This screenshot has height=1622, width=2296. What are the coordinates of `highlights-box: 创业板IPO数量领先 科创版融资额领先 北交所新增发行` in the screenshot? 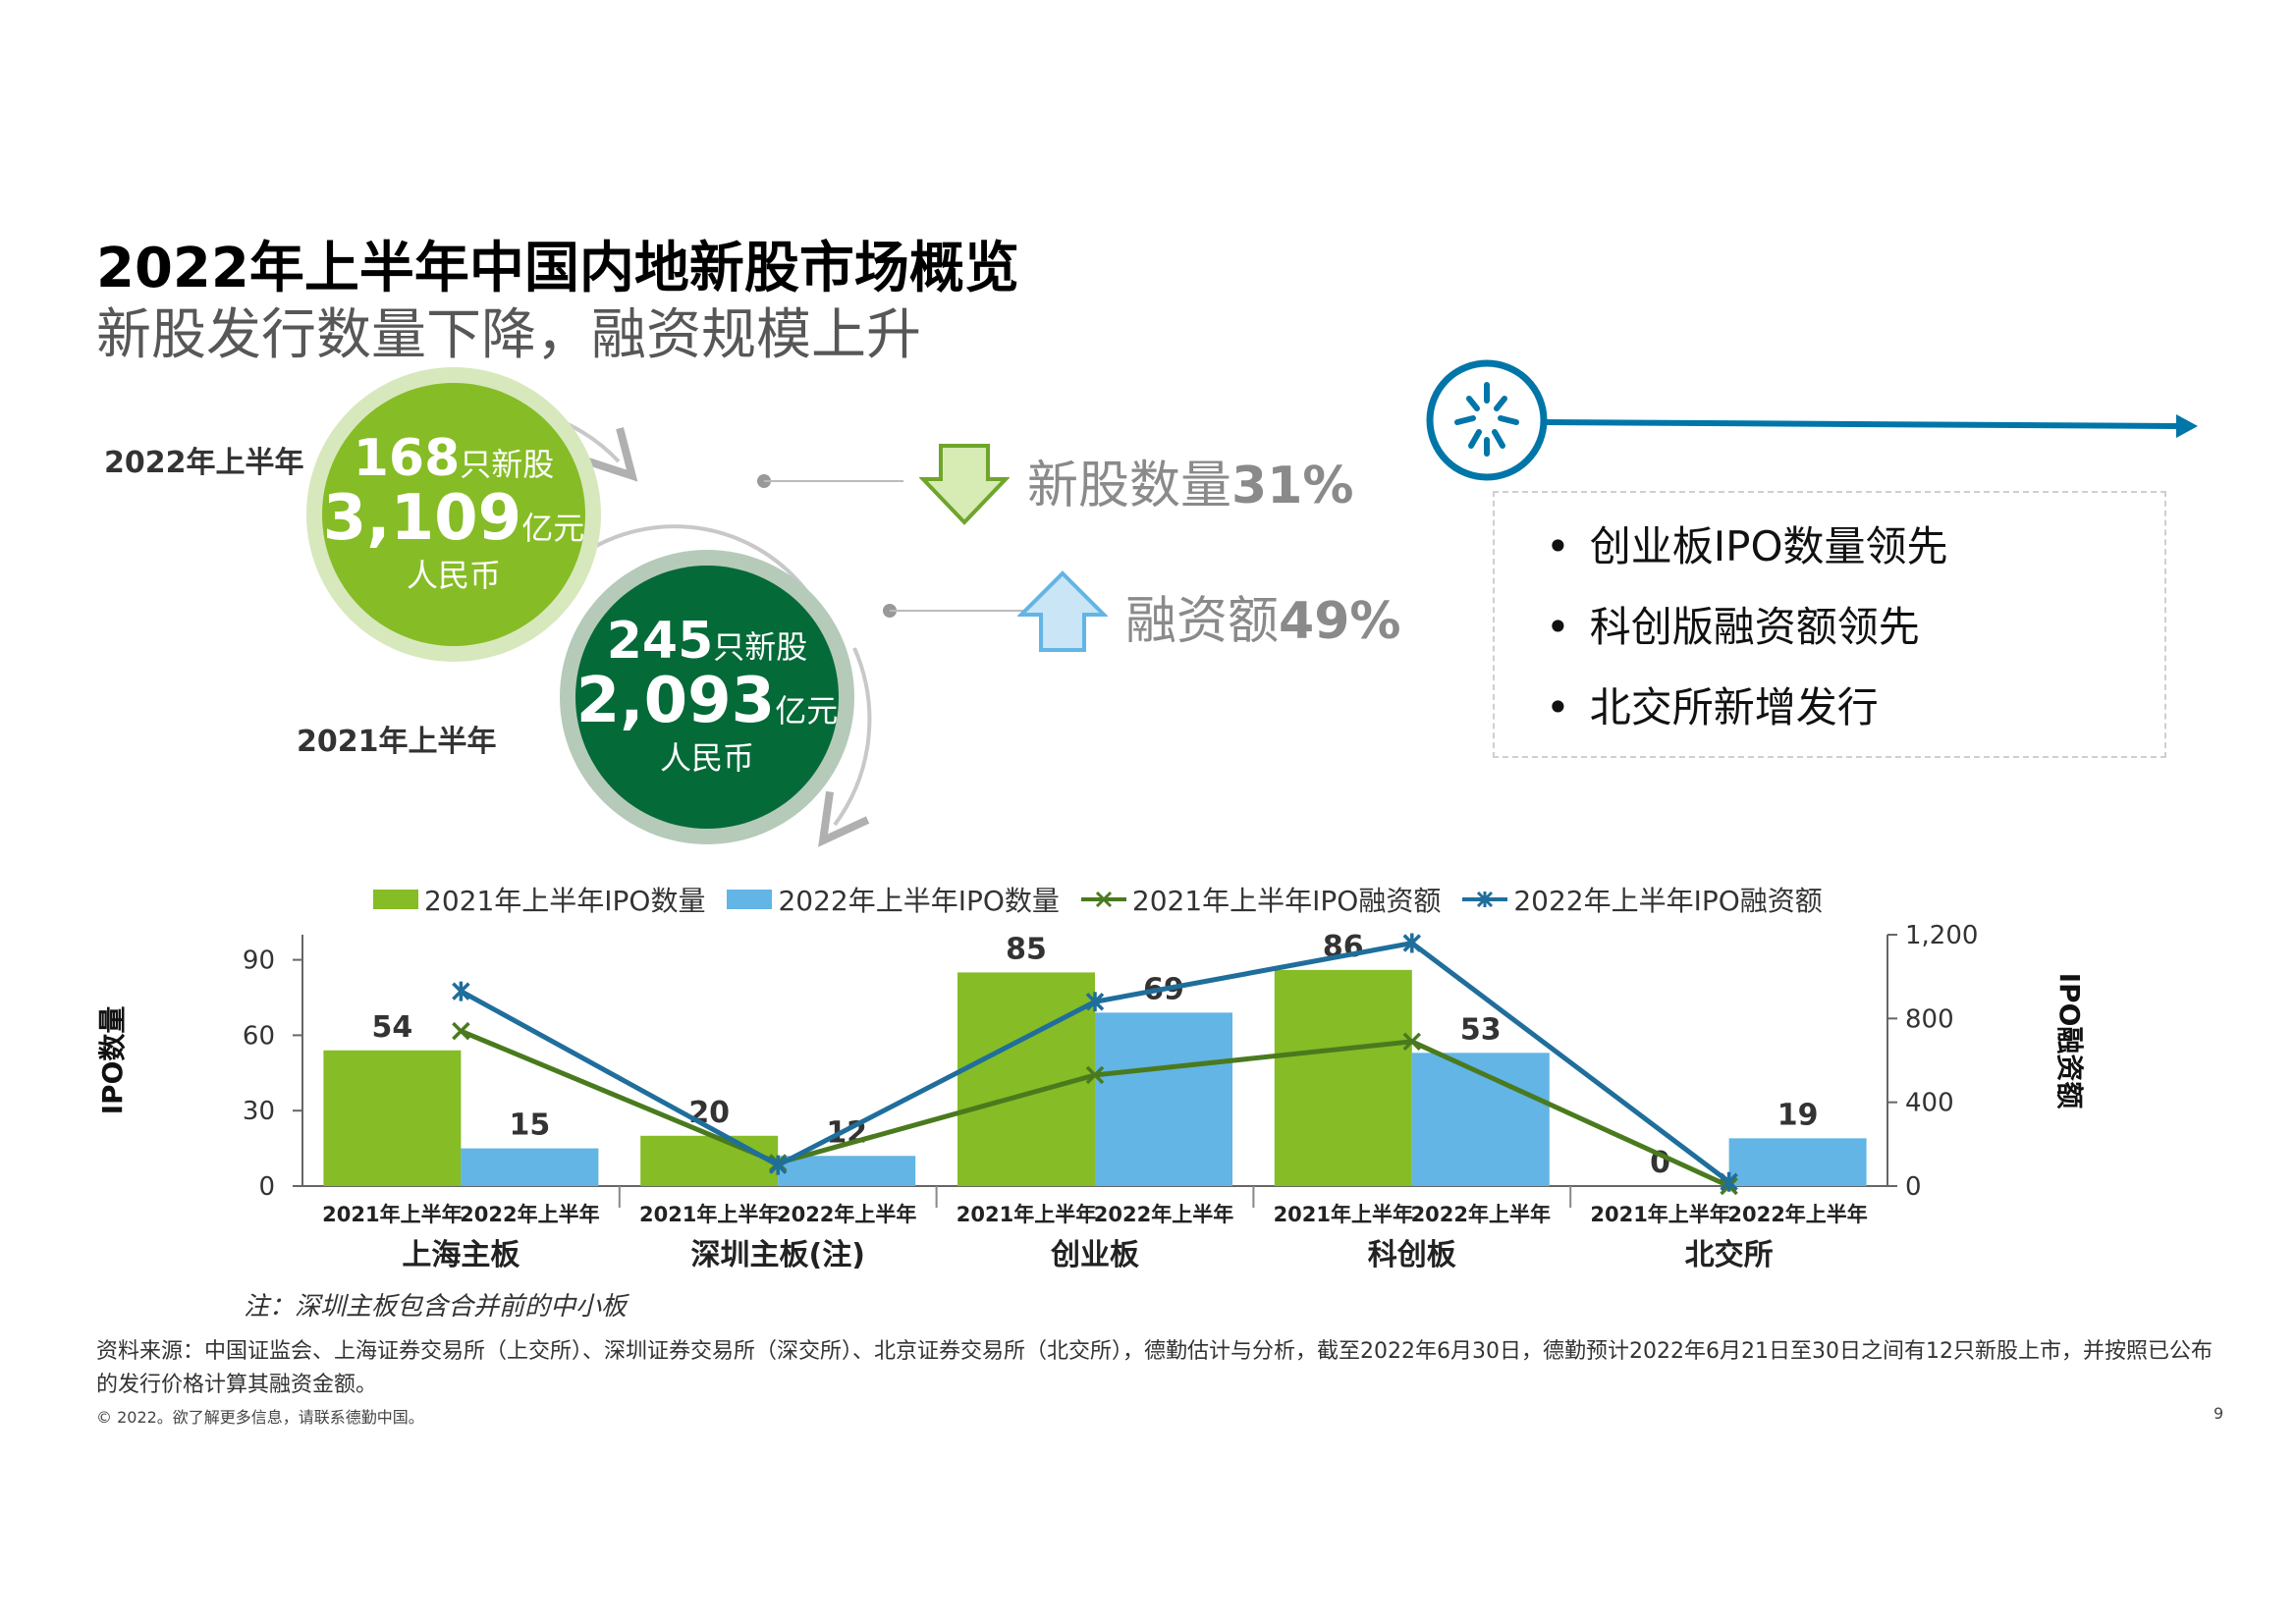 It's located at (1829, 624).